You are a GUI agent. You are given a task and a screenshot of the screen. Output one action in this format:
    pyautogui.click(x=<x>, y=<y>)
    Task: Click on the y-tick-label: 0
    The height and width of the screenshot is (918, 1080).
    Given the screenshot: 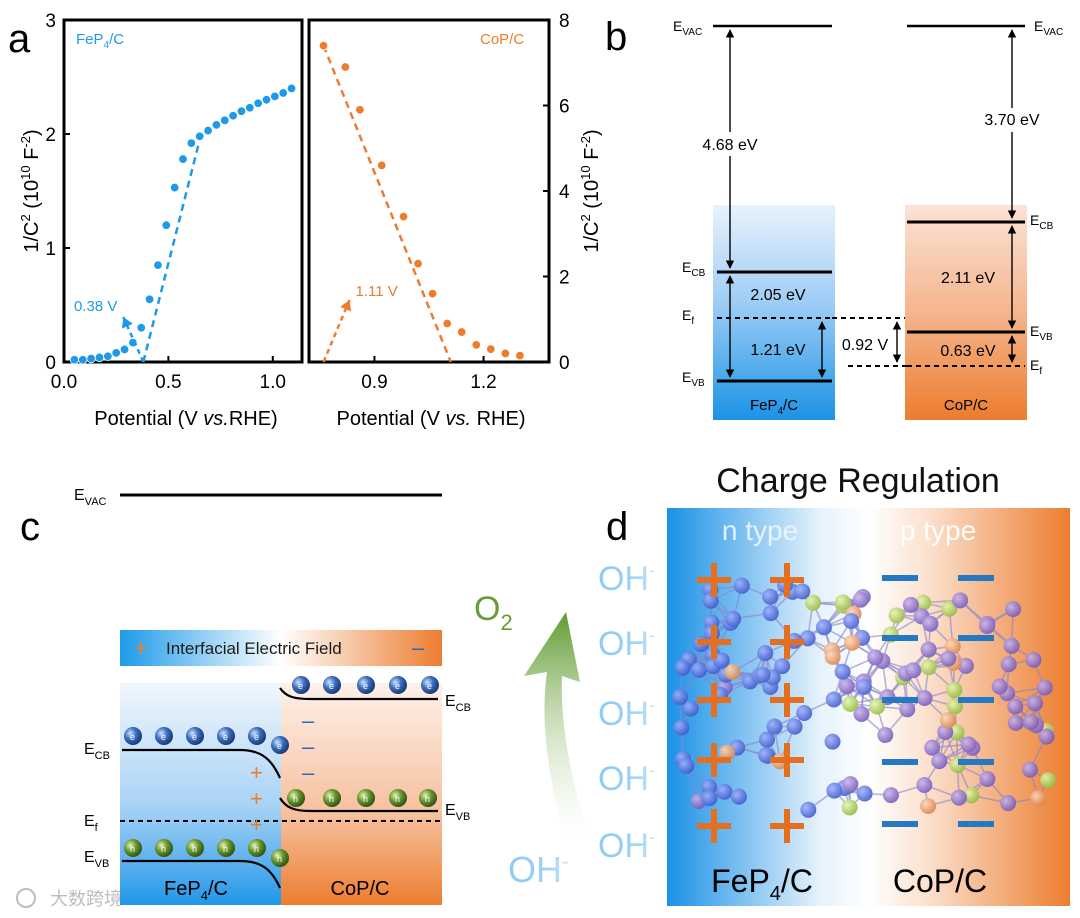 What is the action you would take?
    pyautogui.click(x=564, y=363)
    